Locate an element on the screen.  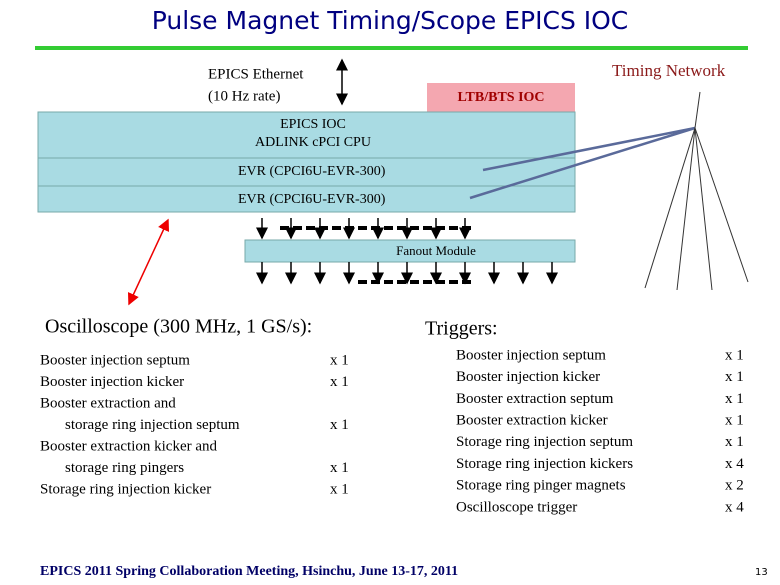
fanout-box is located at coordinates (410, 251).